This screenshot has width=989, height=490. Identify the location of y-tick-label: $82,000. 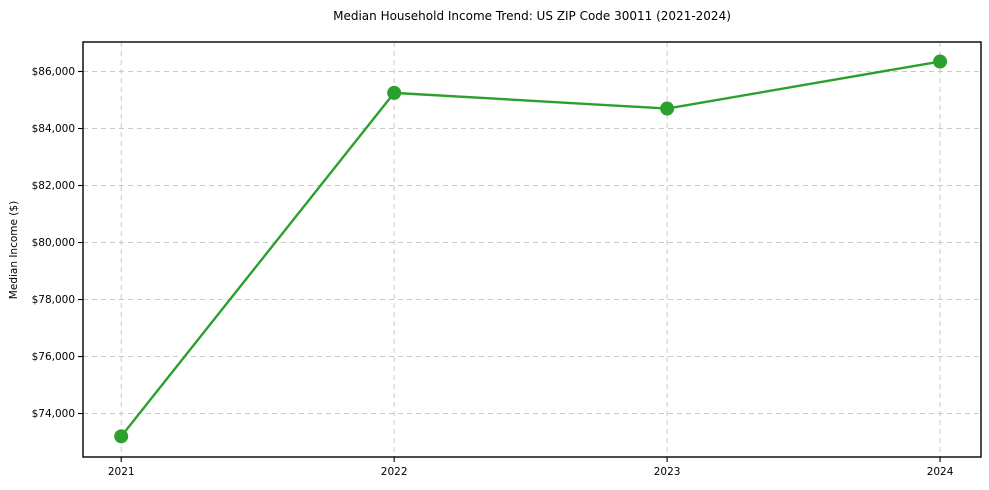
(53, 186).